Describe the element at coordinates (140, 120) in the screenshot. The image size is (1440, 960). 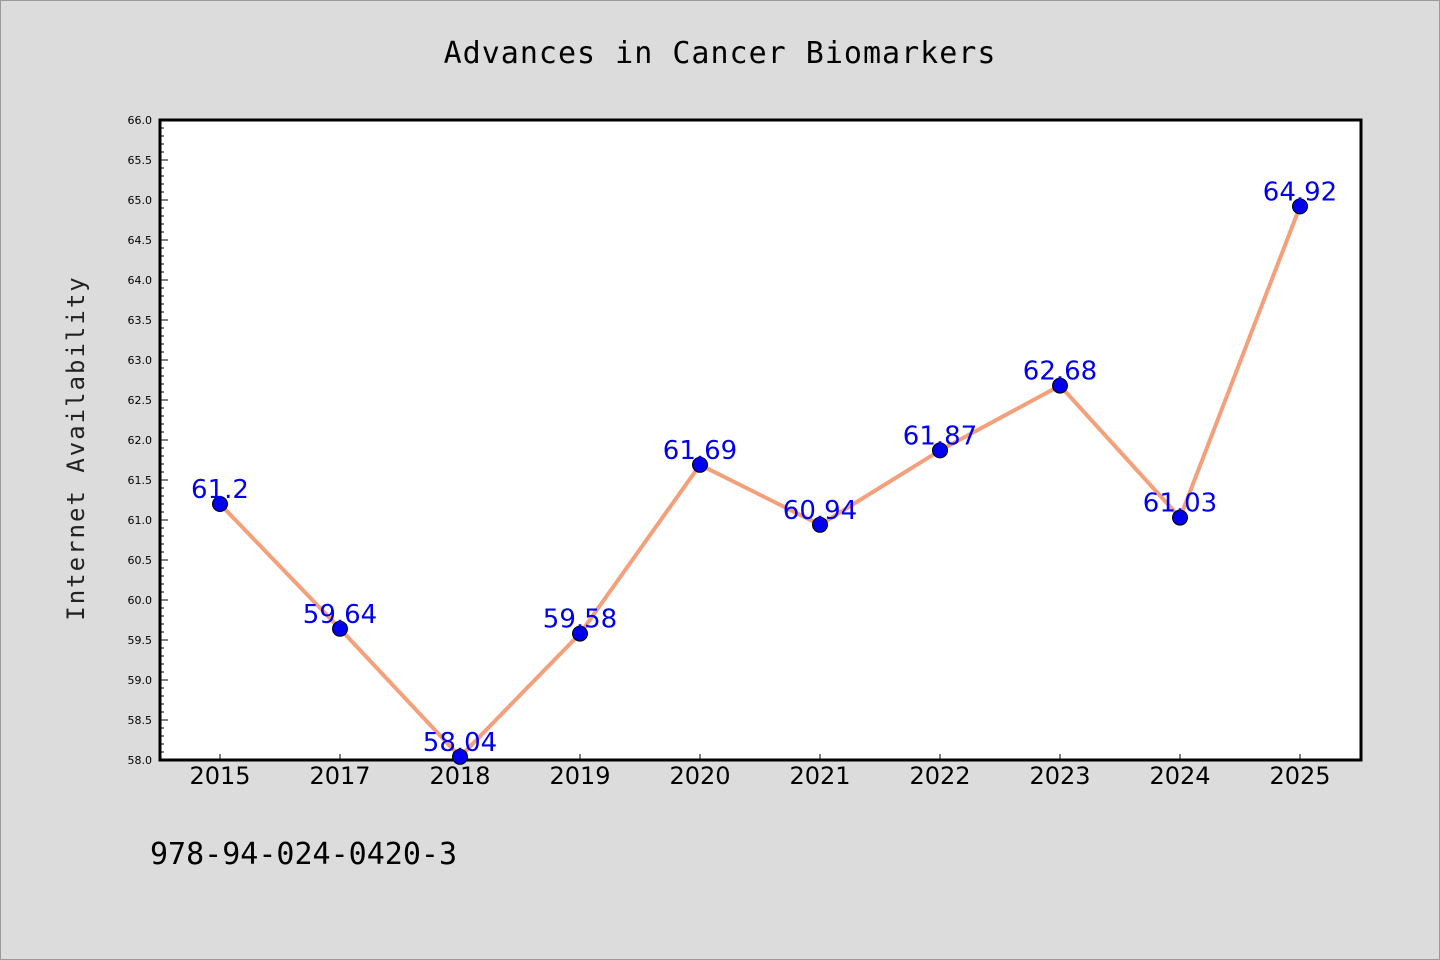
I see `y-tick-label: 66.0` at that location.